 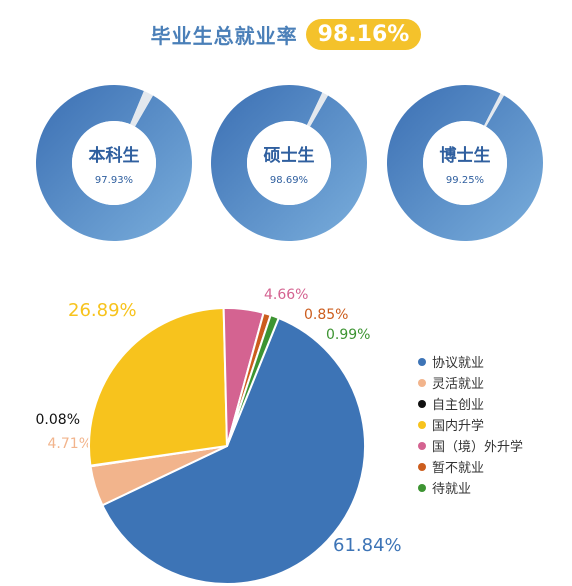 I want to click on legend-label-5: 国（境）外升学, so click(x=477, y=447).